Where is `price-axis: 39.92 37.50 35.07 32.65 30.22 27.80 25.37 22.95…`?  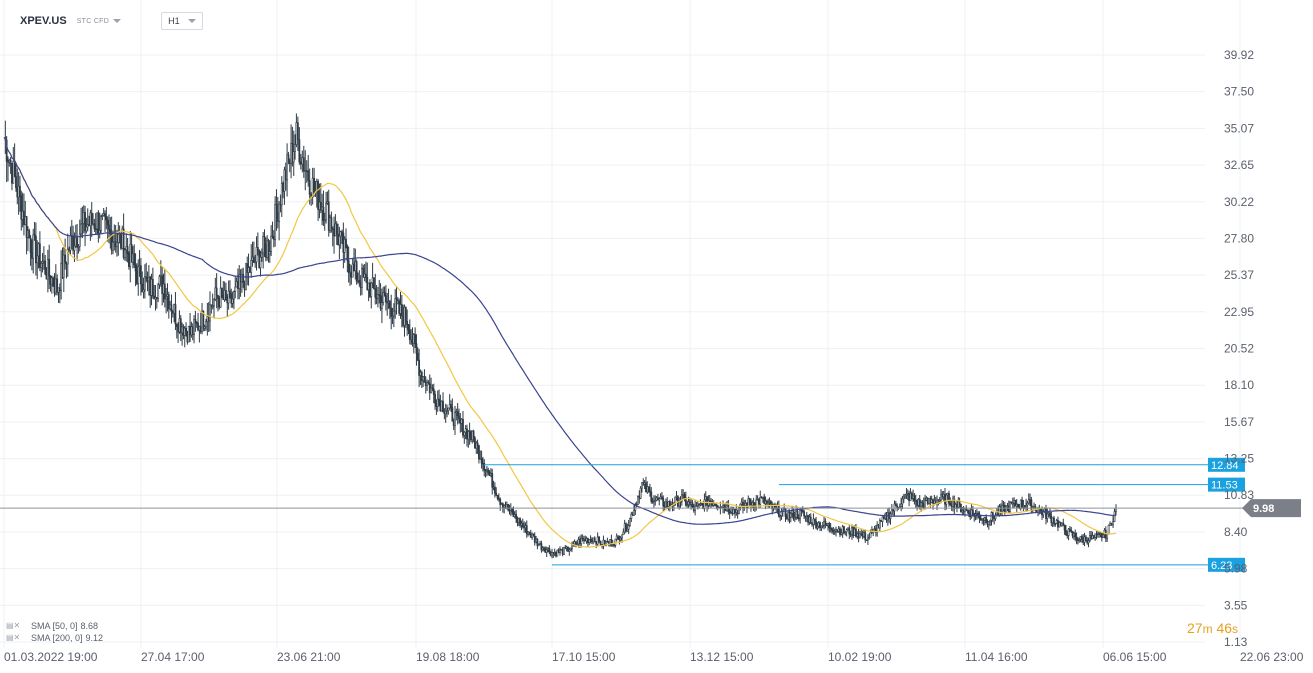
price-axis: 39.92 37.50 35.07 32.65 30.22 27.80 25.37 22.95… is located at coordinates (1239, 348).